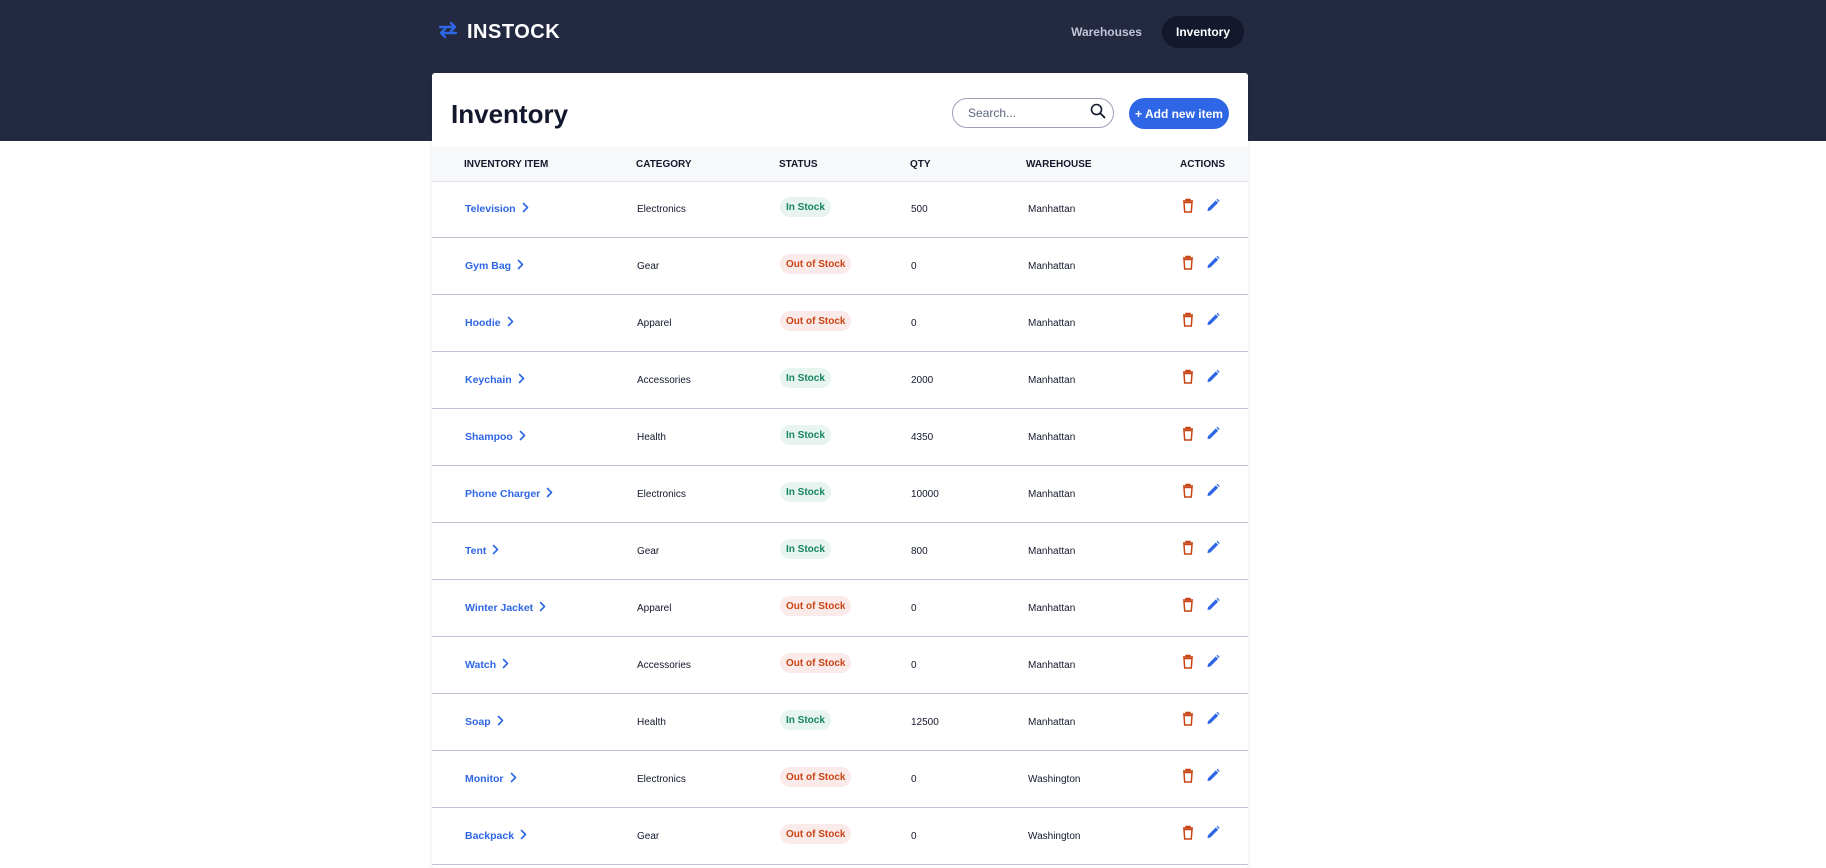  I want to click on item-link: Television, so click(497, 209).